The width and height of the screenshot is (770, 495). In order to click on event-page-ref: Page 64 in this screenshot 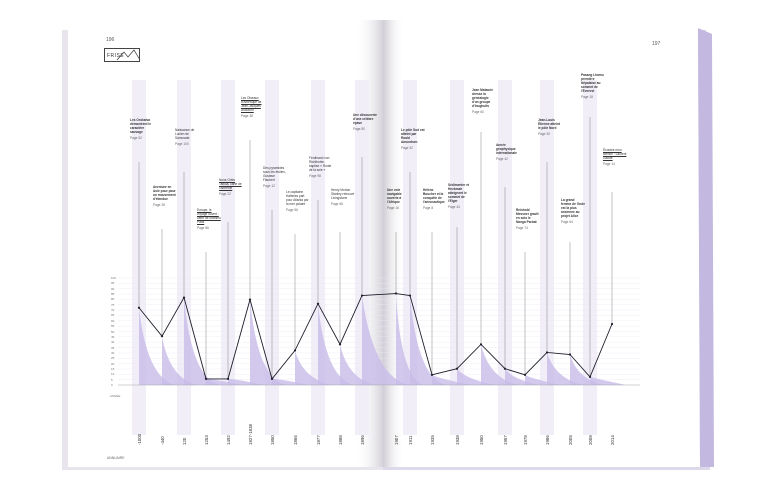, I will do `click(567, 222)`.